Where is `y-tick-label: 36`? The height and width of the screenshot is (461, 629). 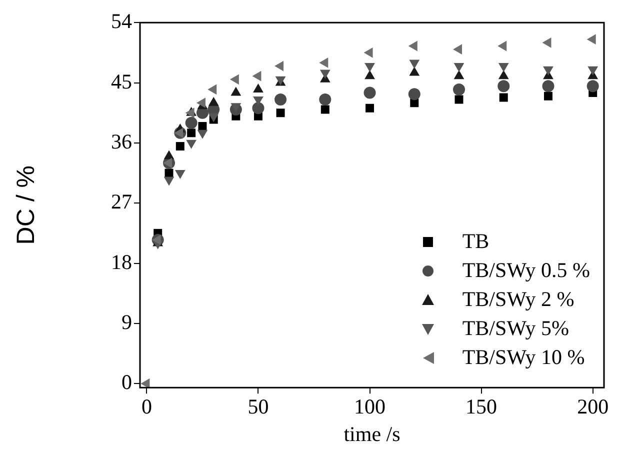 y-tick-label: 36 is located at coordinates (121, 141).